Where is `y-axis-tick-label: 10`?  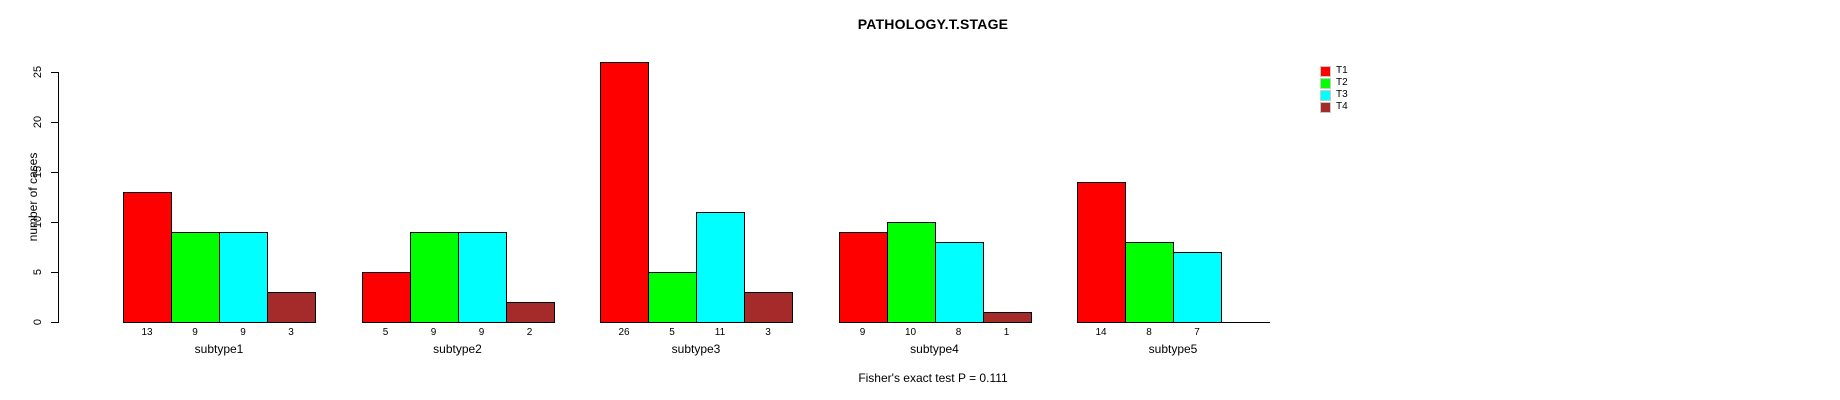
y-axis-tick-label: 10 is located at coordinates (38, 222).